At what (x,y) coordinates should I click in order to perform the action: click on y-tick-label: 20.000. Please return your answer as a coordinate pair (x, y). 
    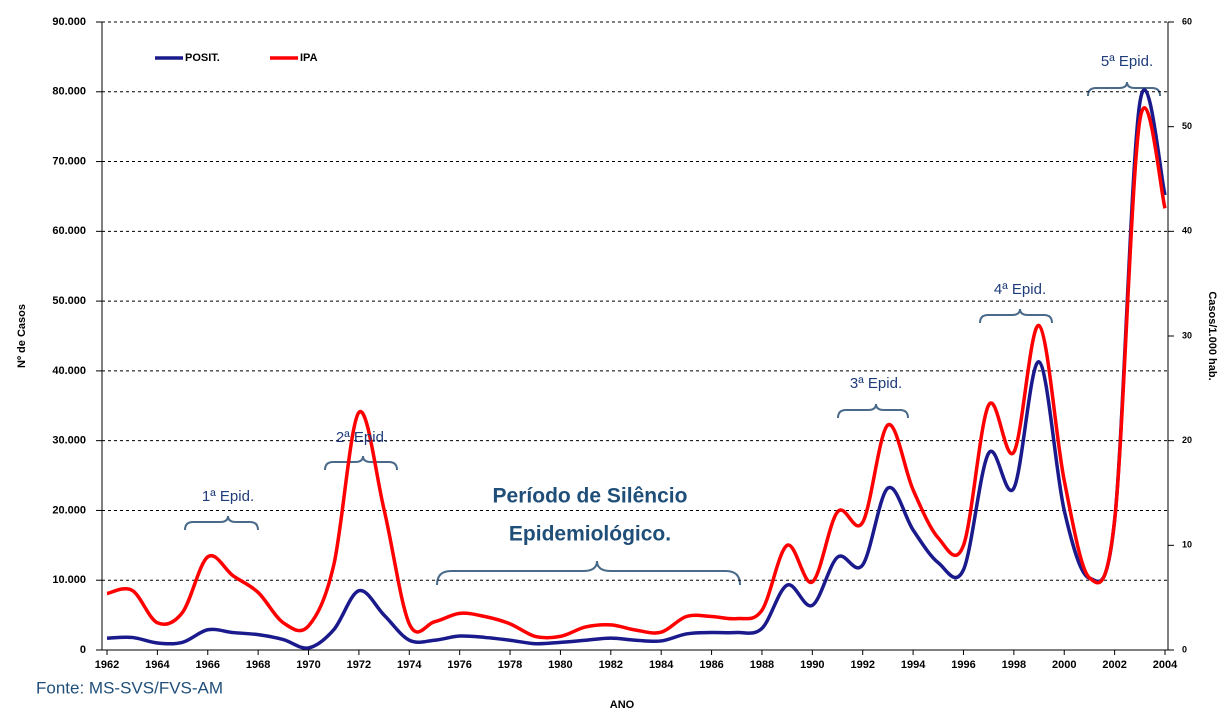
    Looking at the image, I should click on (69, 510).